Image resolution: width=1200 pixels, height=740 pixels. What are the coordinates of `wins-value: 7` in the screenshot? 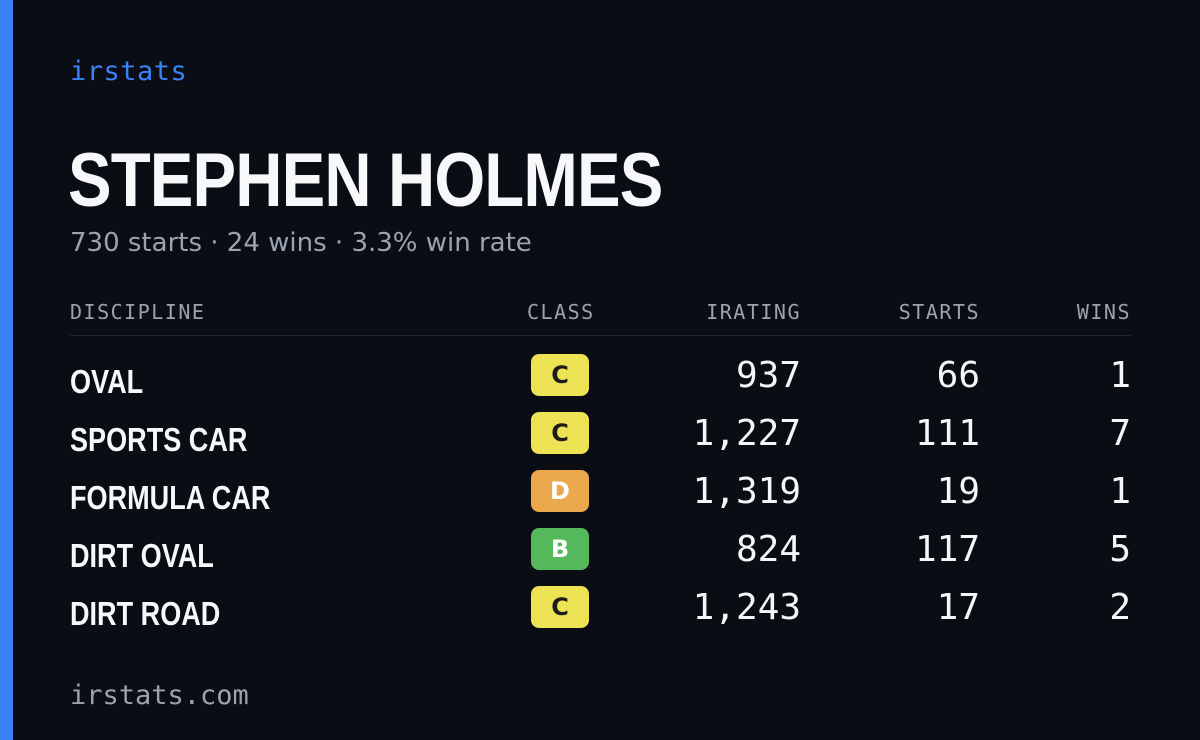 It's located at (1120, 433).